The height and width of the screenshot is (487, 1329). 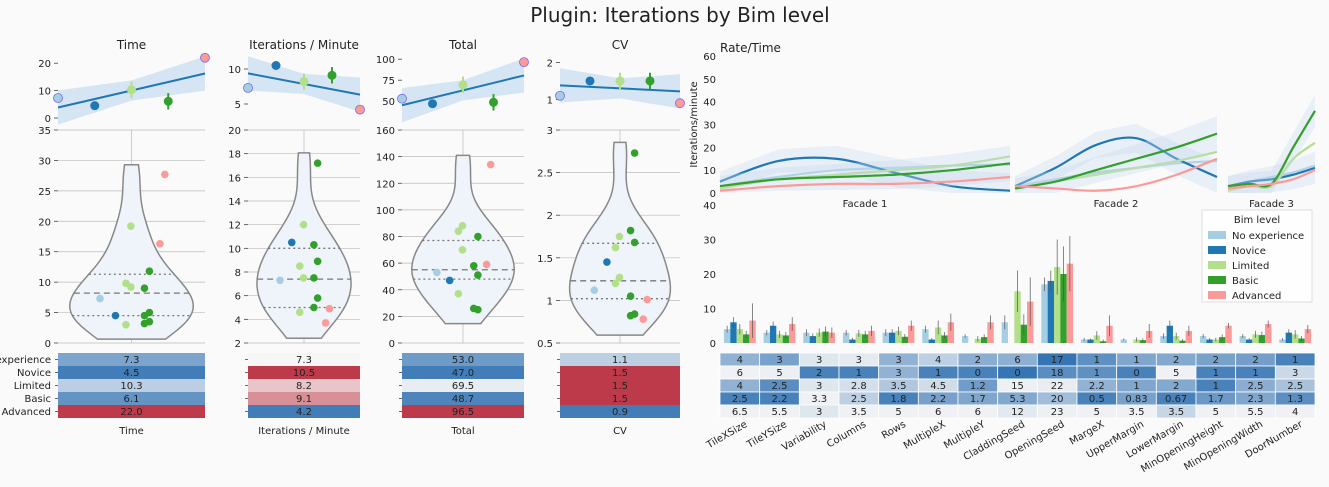 I want to click on violin-y-tick-label: 60, so click(x=388, y=264).